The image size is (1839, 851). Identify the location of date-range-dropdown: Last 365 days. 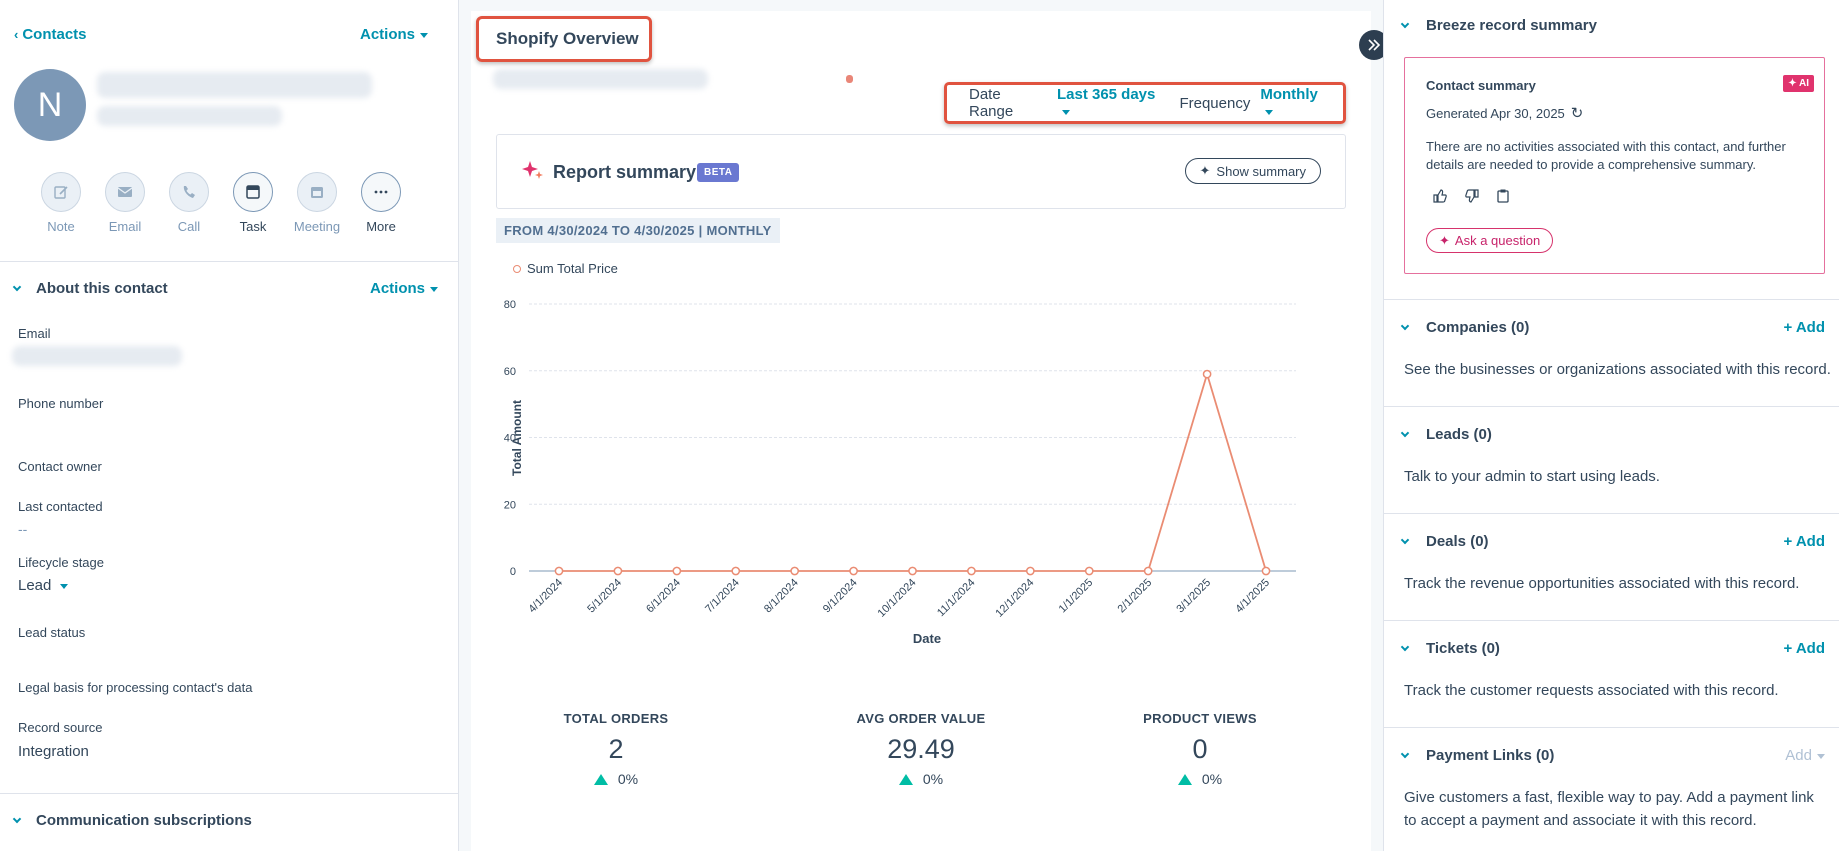
(1111, 103).